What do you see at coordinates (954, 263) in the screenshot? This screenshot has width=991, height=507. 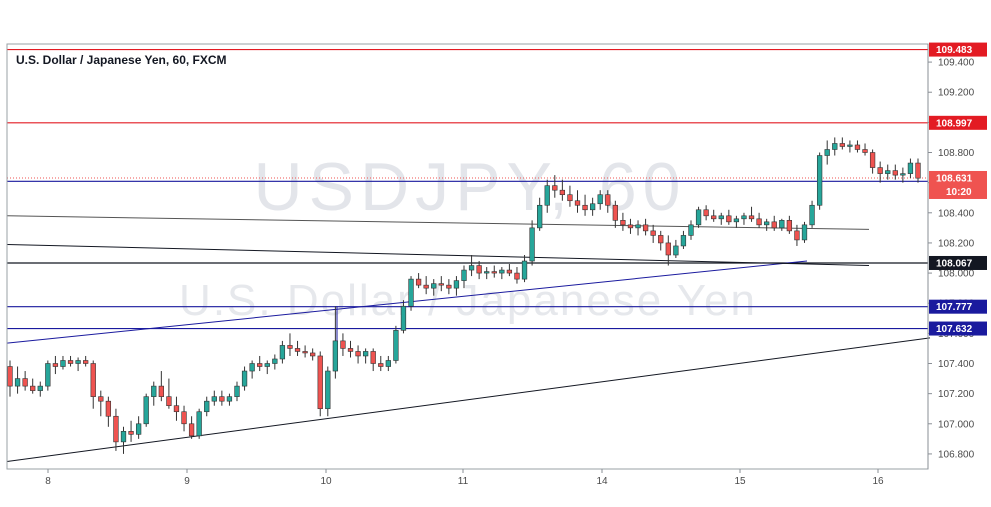 I see `level-price-label: 108.067` at bounding box center [954, 263].